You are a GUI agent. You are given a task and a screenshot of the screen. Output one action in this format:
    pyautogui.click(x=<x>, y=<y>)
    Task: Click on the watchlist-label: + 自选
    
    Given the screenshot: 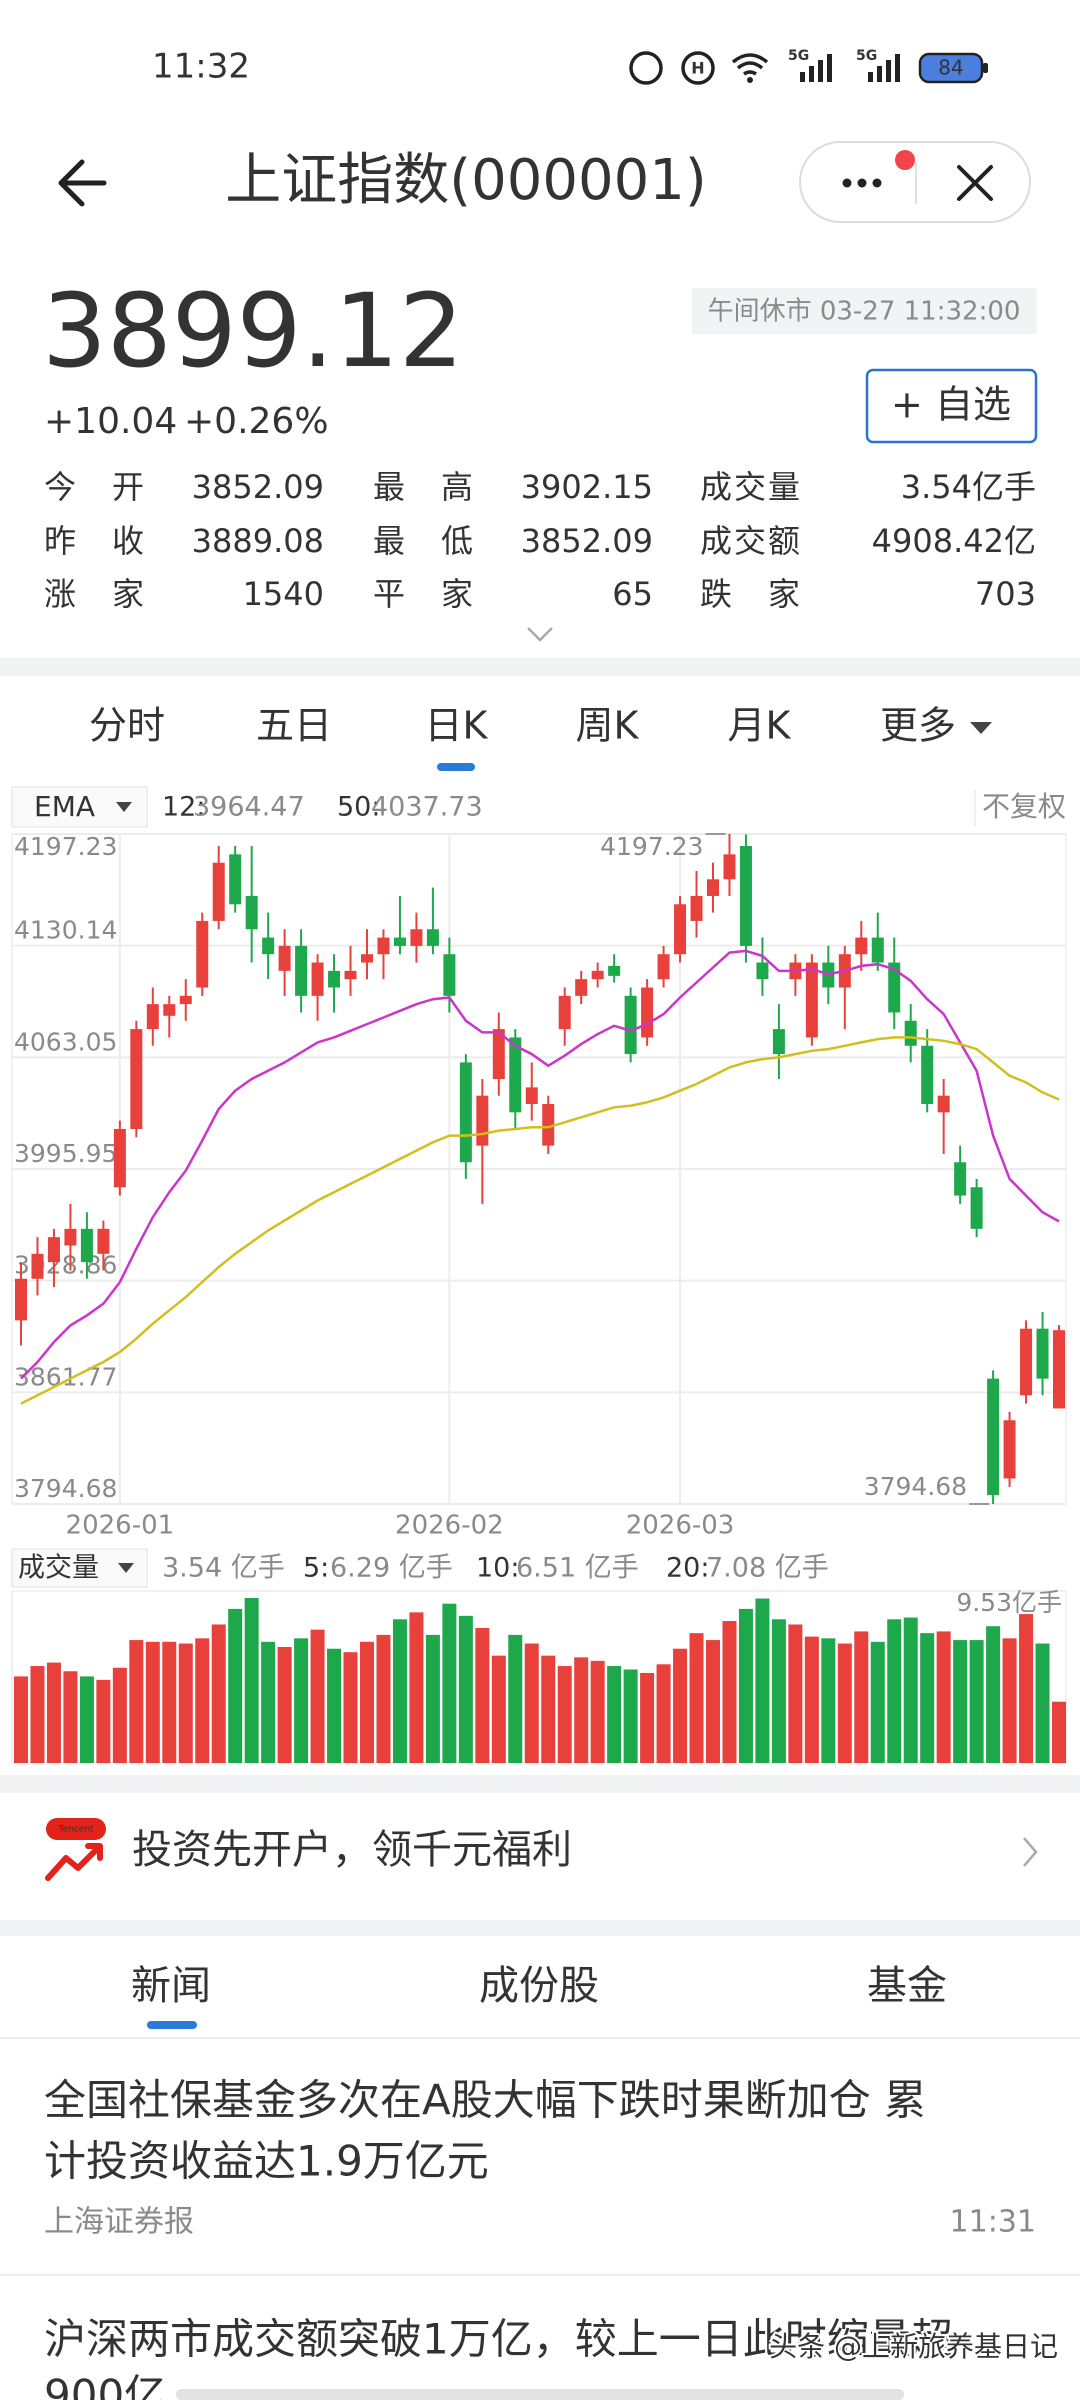 What is the action you would take?
    pyautogui.click(x=951, y=405)
    